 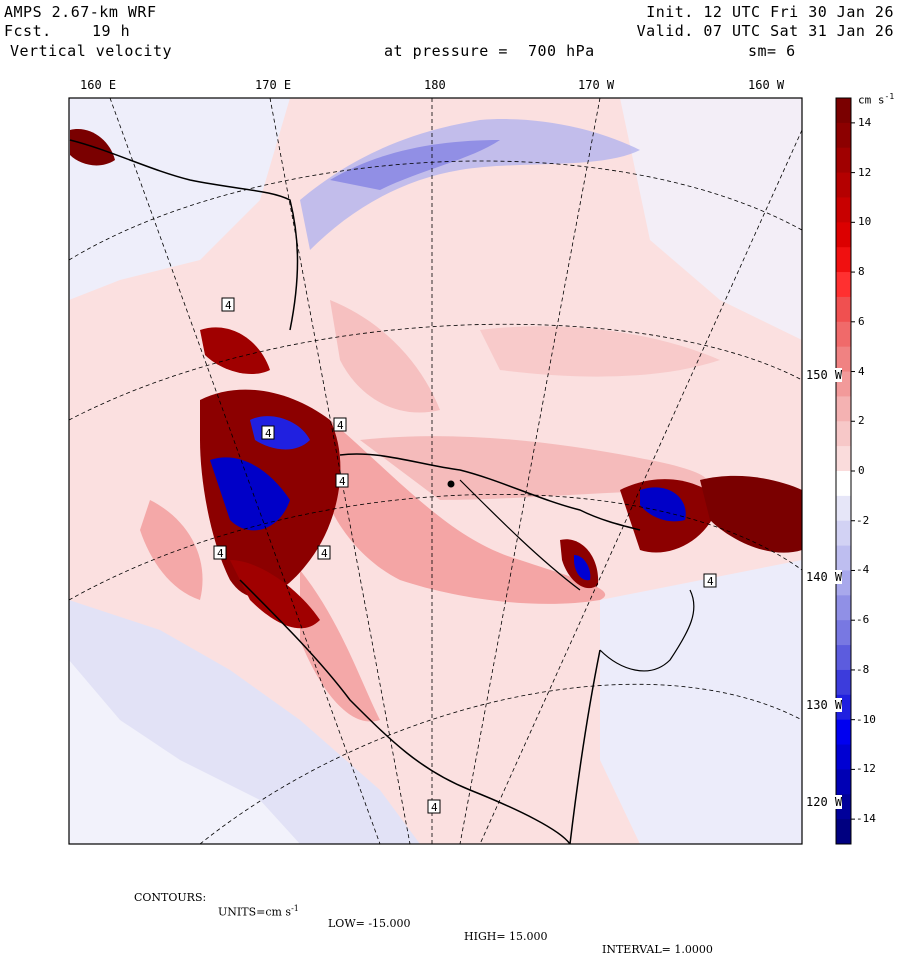 I want to click on lon-label-180: 180, so click(x=435, y=85).